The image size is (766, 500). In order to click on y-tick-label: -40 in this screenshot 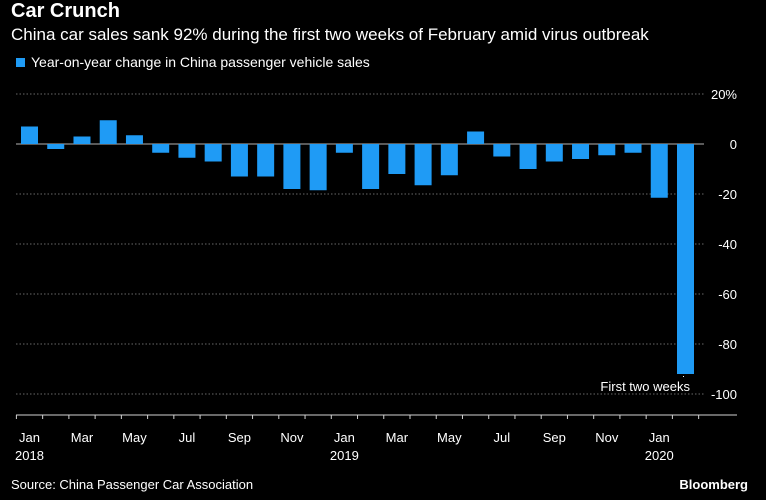, I will do `click(727, 244)`.